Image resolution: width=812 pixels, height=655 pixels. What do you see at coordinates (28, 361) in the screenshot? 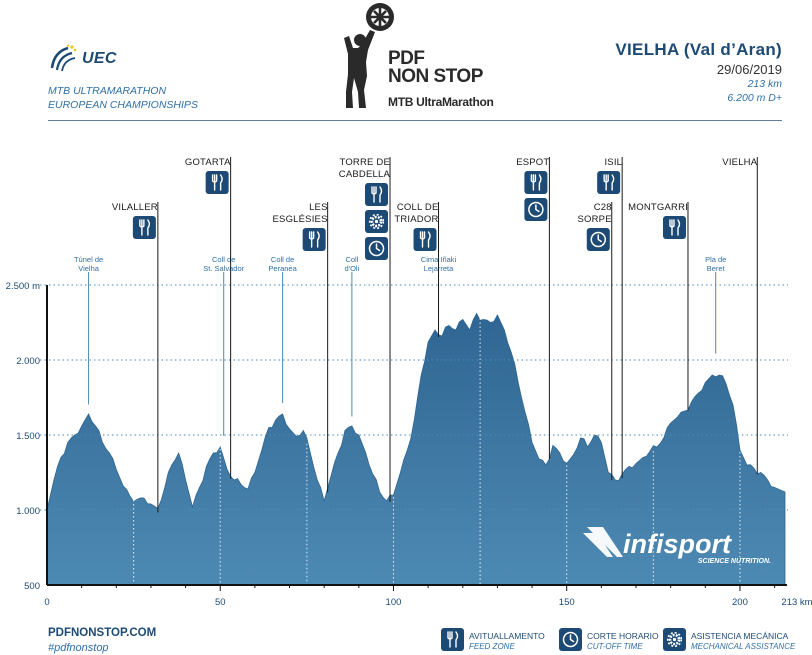
I see `y-tick-label: 2.000` at bounding box center [28, 361].